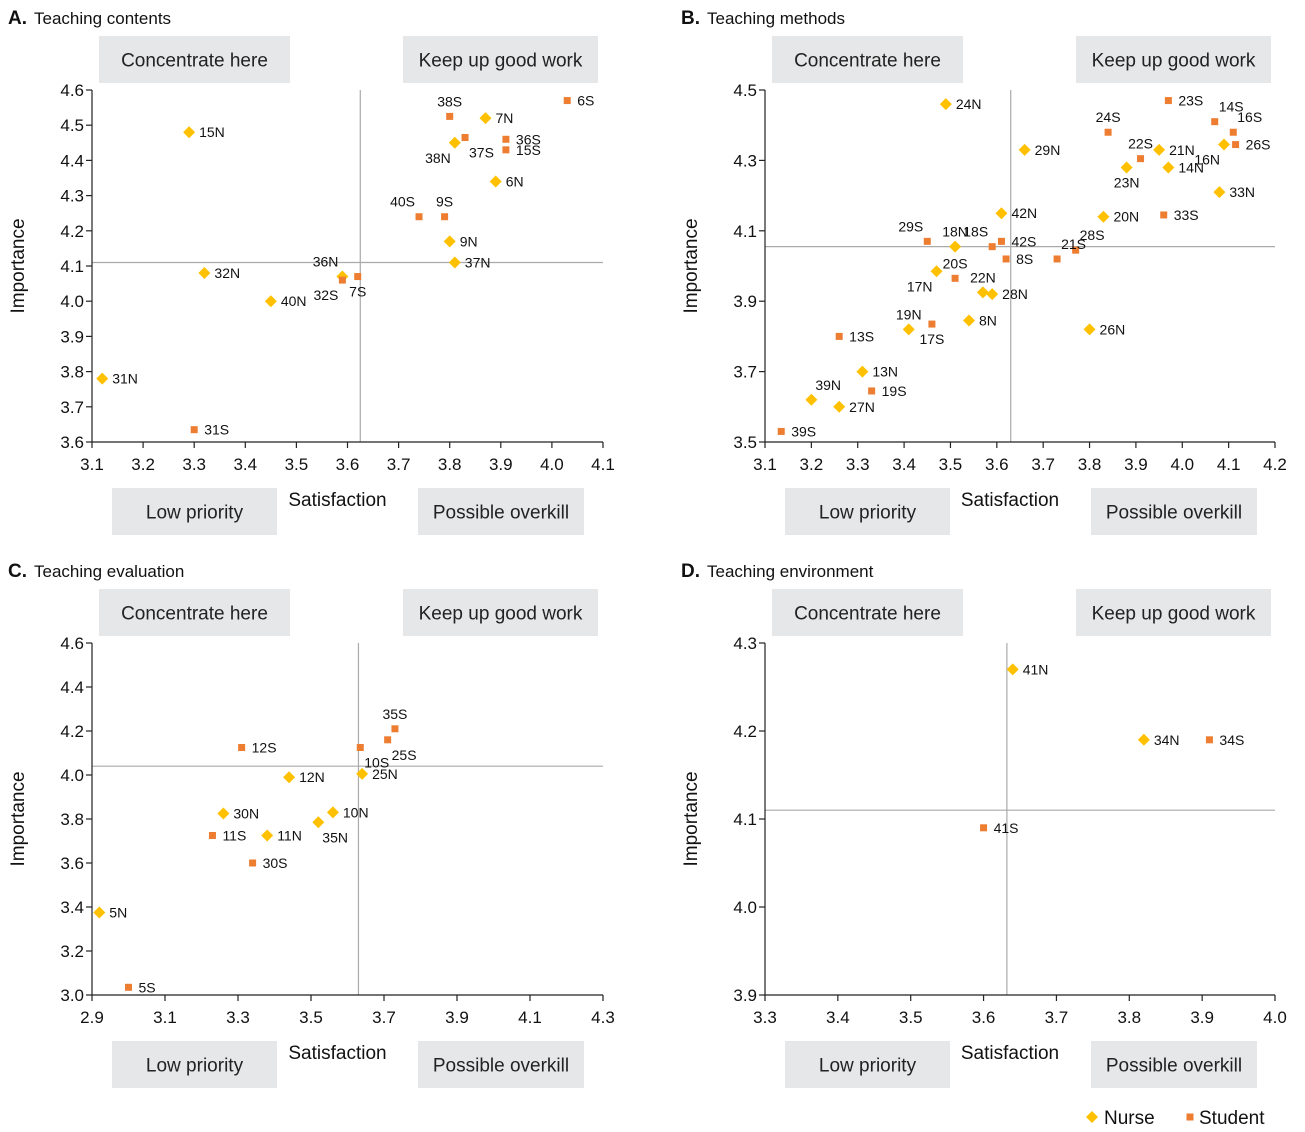 The height and width of the screenshot is (1132, 1305). I want to click on point-label-16S: 16S, so click(1249, 117).